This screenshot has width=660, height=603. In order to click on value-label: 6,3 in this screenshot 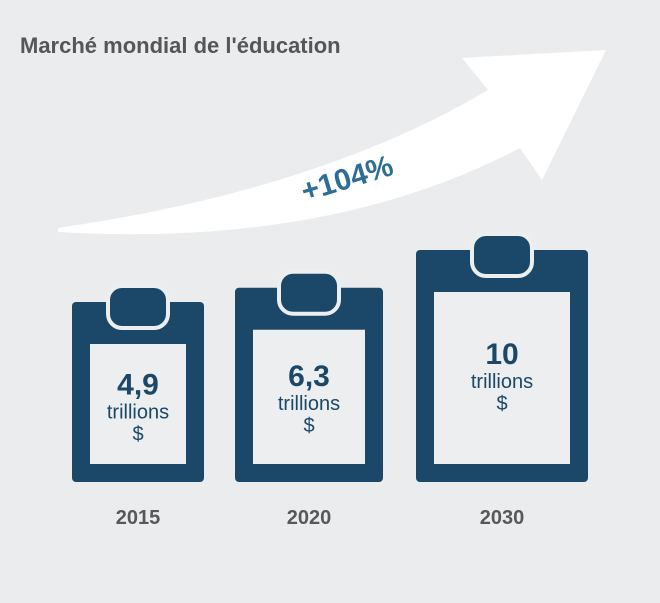, I will do `click(309, 376)`.